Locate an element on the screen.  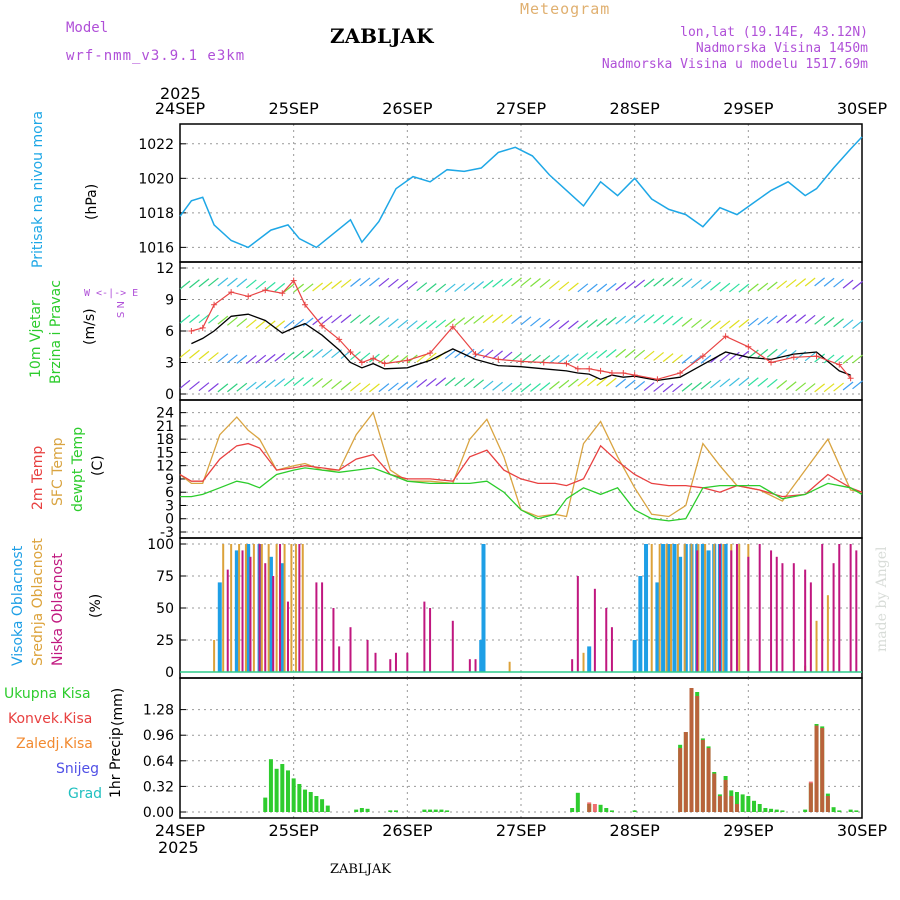
x-tick-label-top: 26SEP is located at coordinates (407, 108).